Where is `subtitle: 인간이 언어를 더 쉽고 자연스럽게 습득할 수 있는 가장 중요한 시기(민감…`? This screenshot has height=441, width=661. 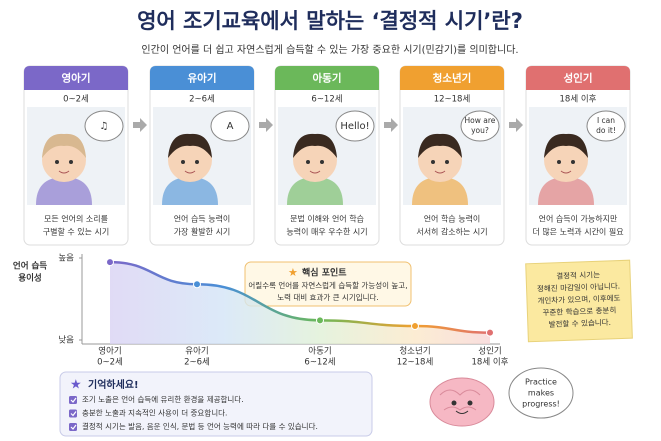 subtitle: 인간이 언어를 더 쉽고 자연스럽게 습득할 수 있는 가장 중요한 시기(민감… is located at coordinates (329, 50).